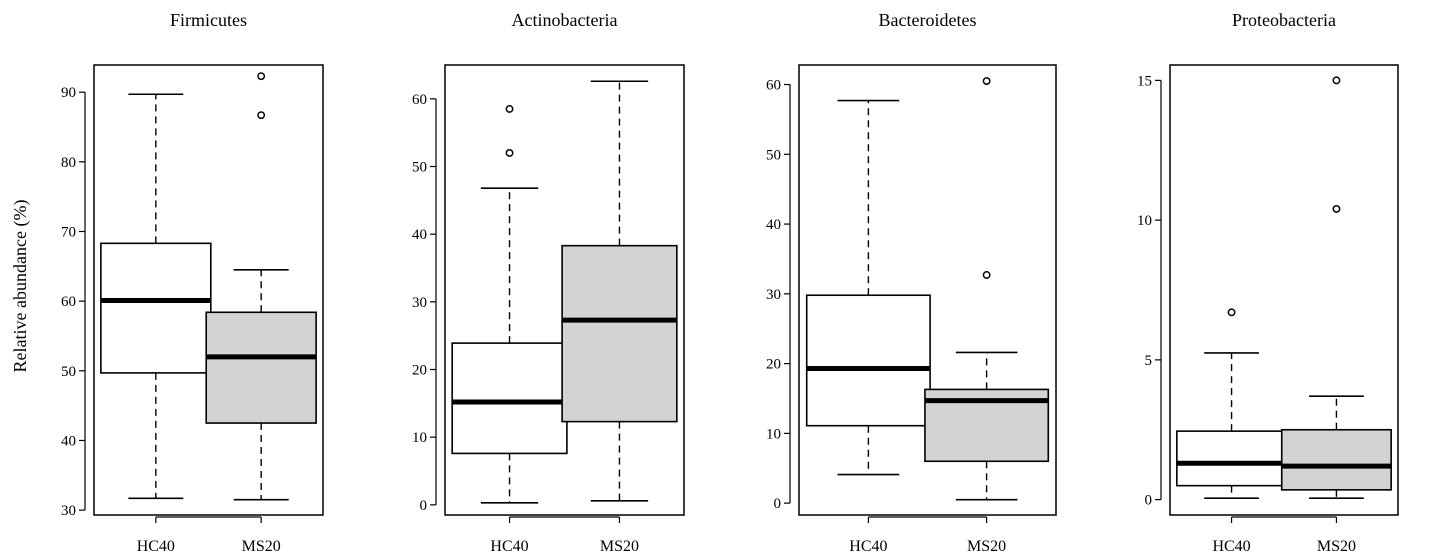 The image size is (1432, 558). What do you see at coordinates (20, 286) in the screenshot?
I see `y-axis-label: Relative abundance (%)` at bounding box center [20, 286].